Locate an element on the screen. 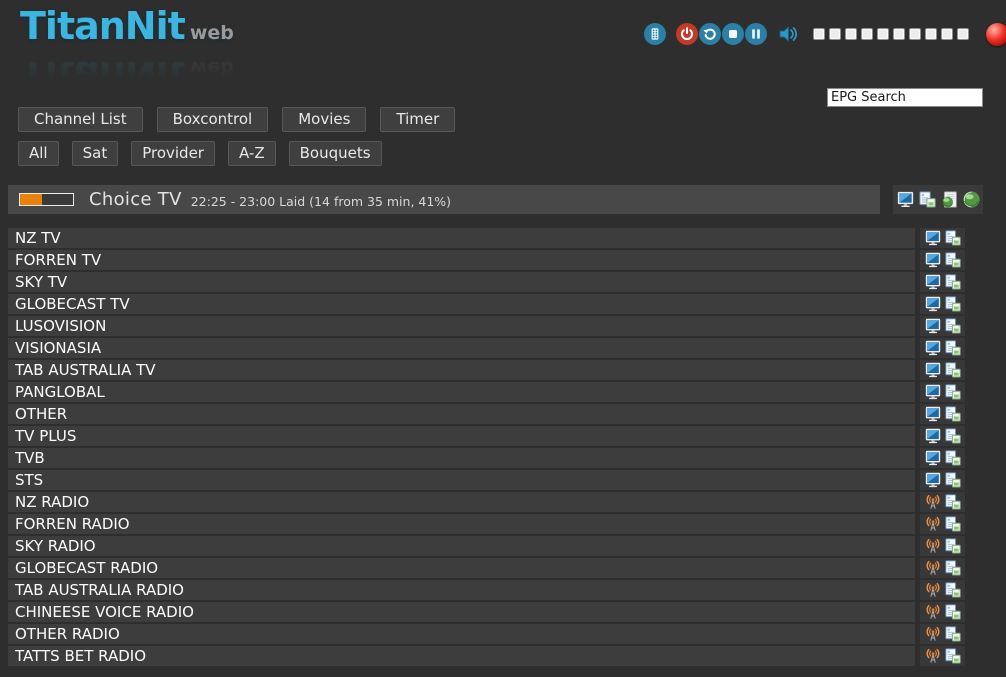 This screenshot has height=677, width=1006. filter-az-button: A-Z is located at coordinates (251, 153).